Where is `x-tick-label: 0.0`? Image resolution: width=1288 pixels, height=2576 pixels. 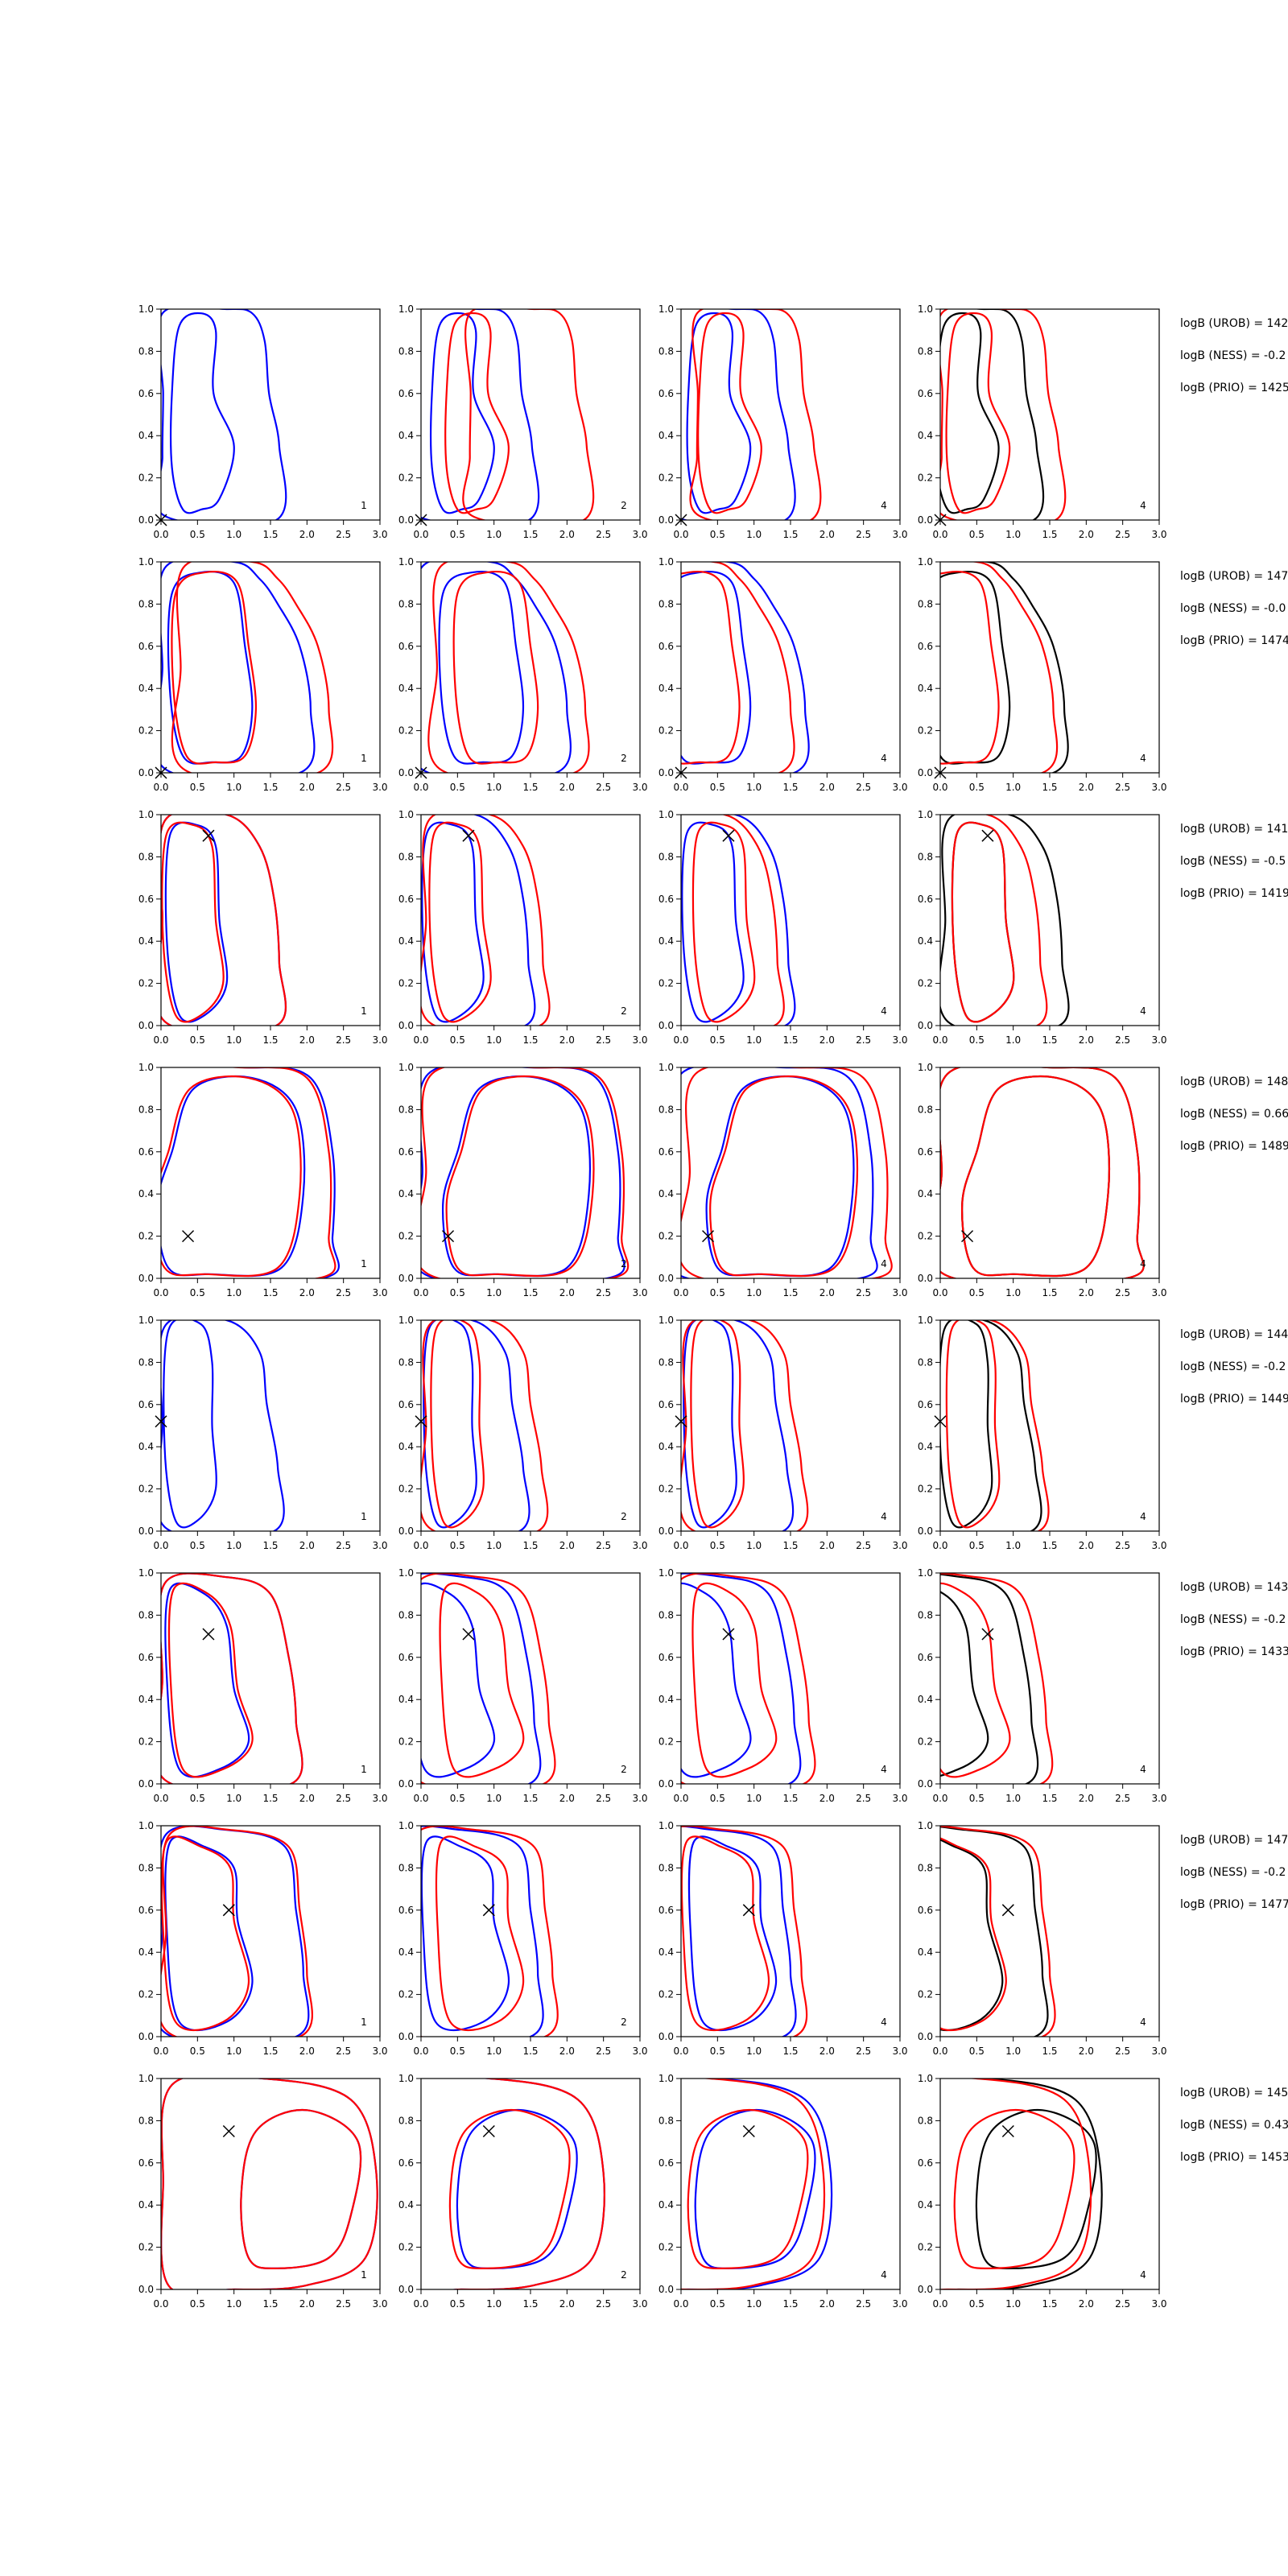 x-tick-label: 0.0 is located at coordinates (939, 1292).